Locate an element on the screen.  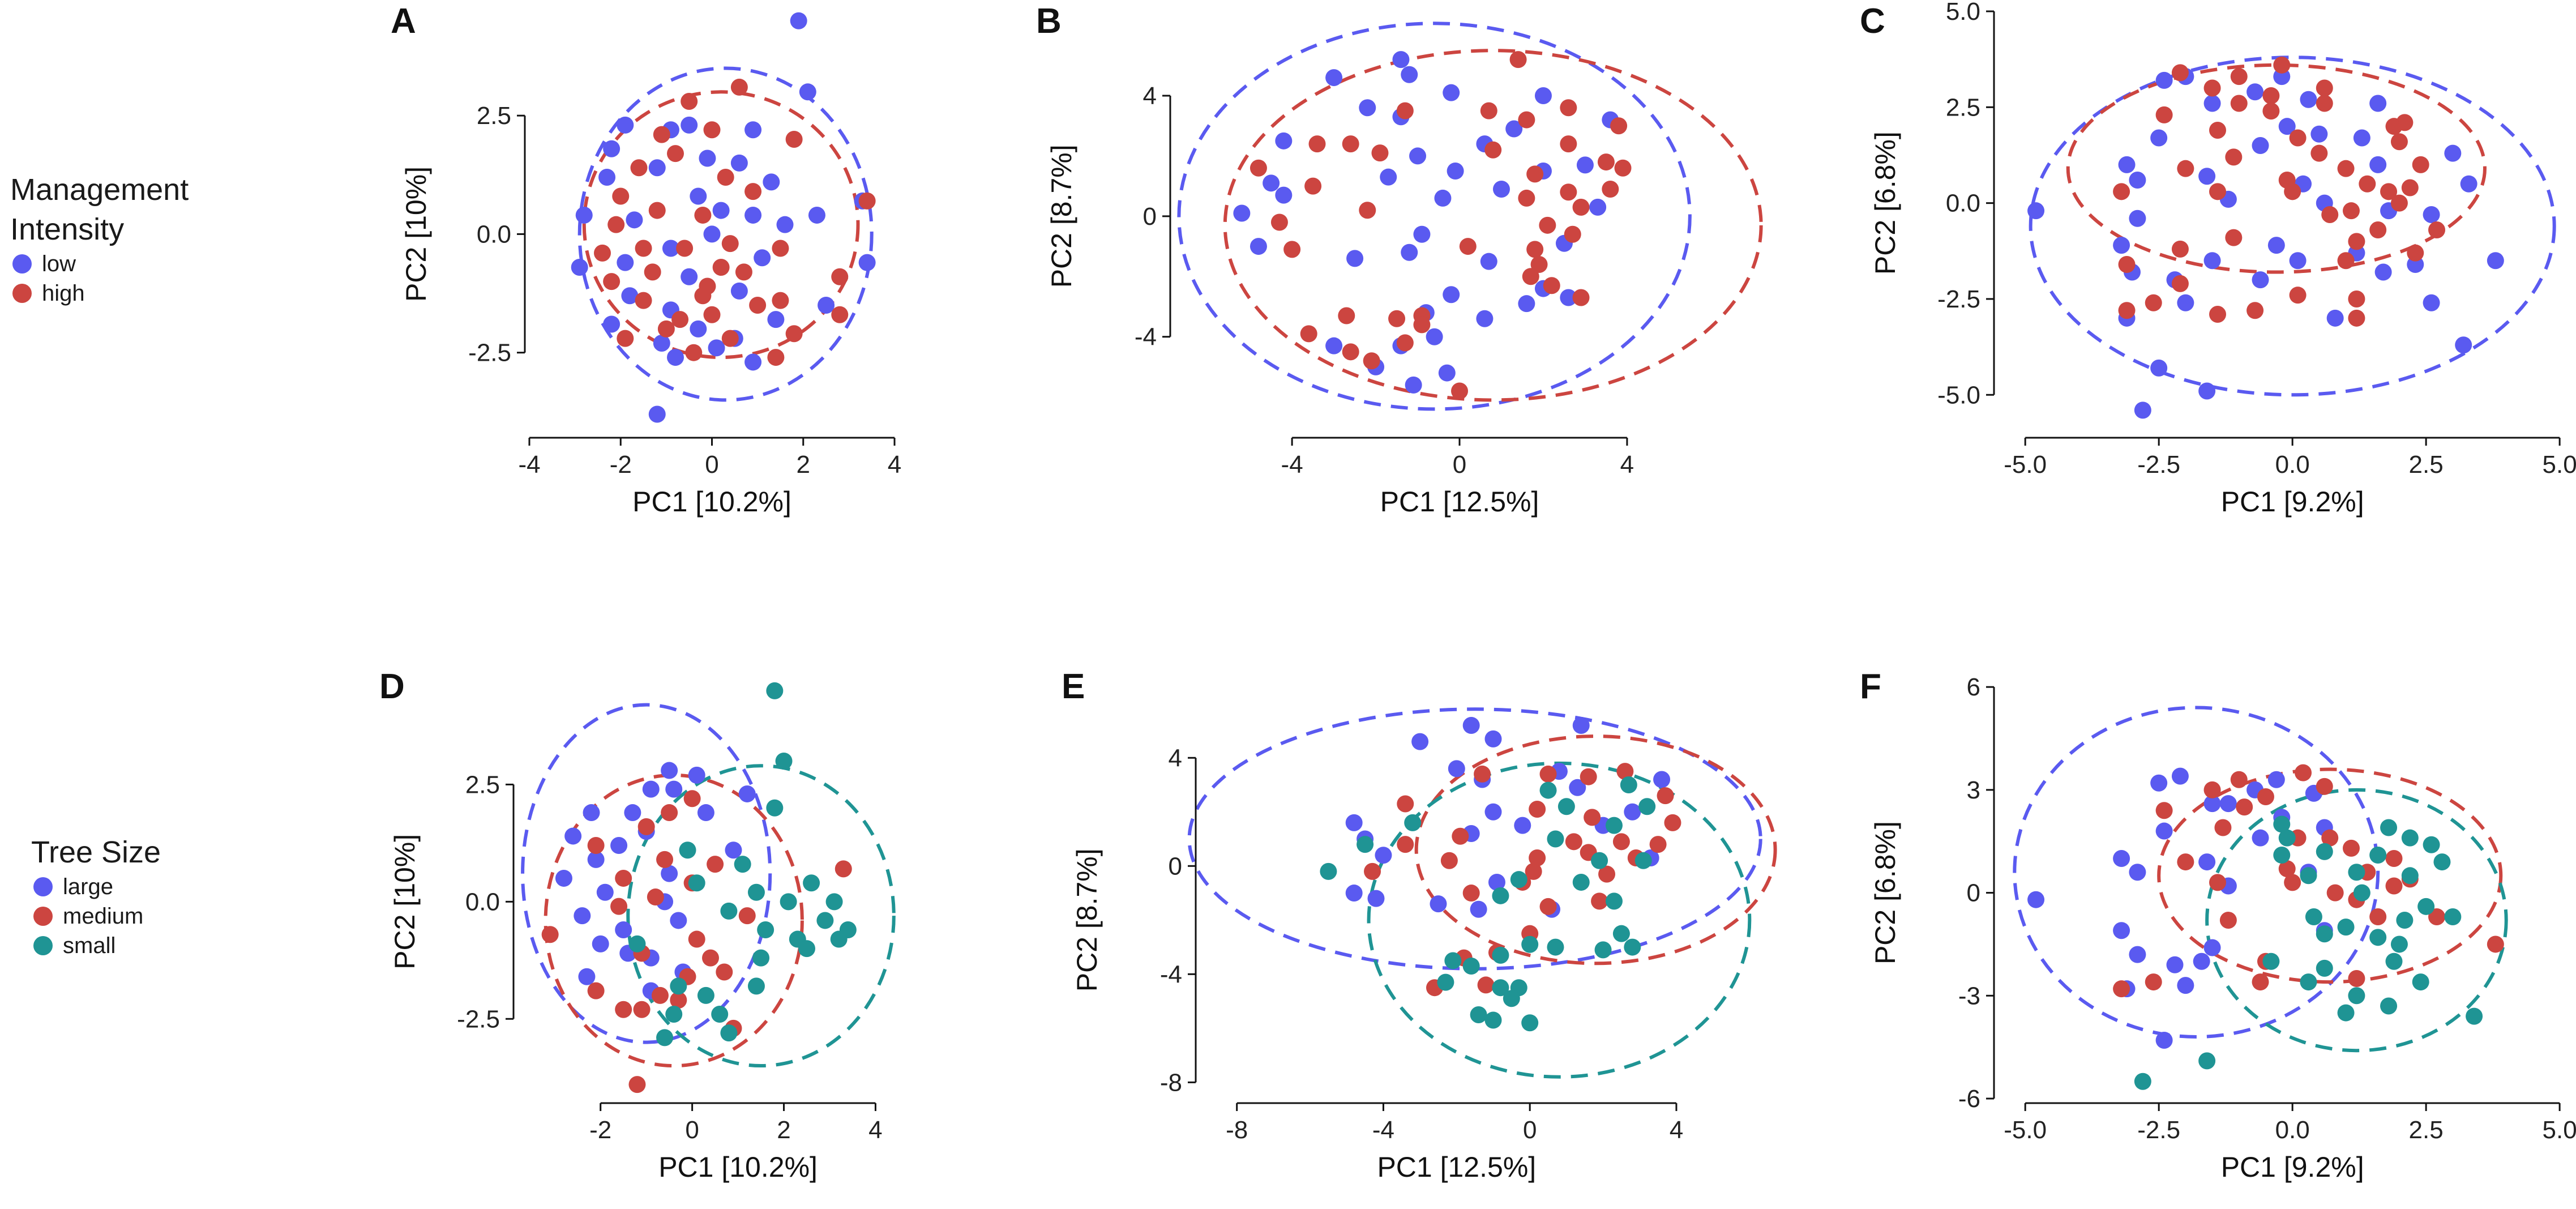
confidence-ellipse-high is located at coordinates (1493, 225).